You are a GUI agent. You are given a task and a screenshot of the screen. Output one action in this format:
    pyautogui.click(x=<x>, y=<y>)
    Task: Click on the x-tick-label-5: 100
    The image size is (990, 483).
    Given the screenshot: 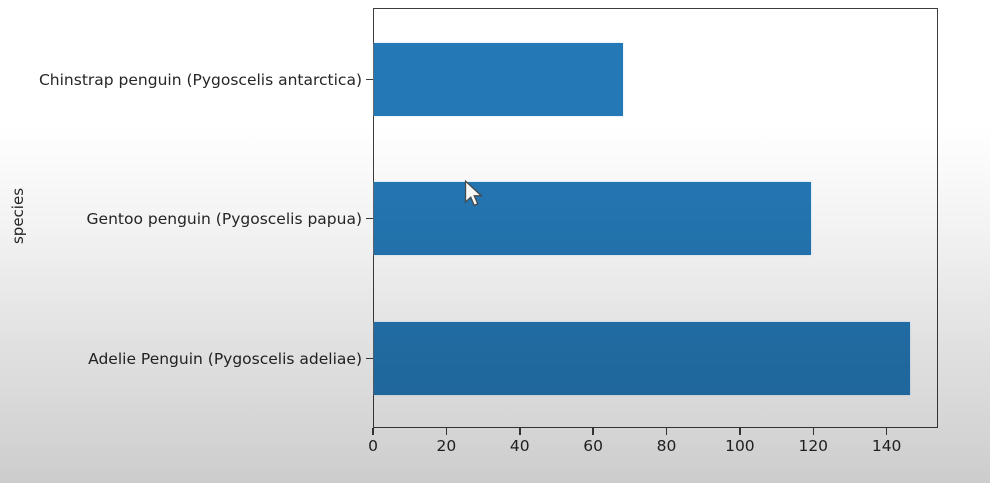 What is the action you would take?
    pyautogui.click(x=740, y=446)
    